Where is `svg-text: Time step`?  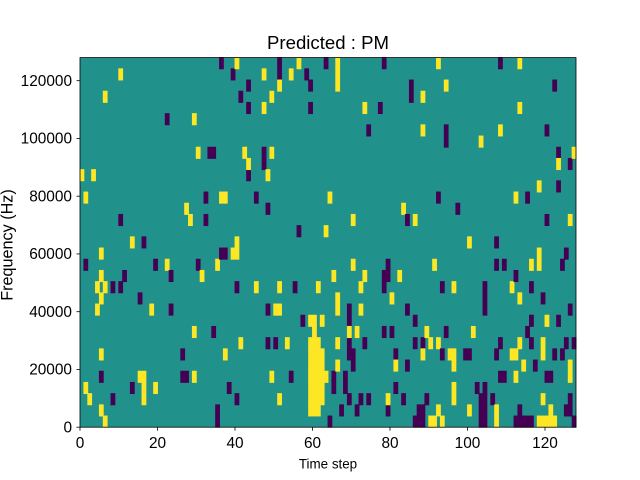
svg-text: Time step is located at coordinates (328, 464).